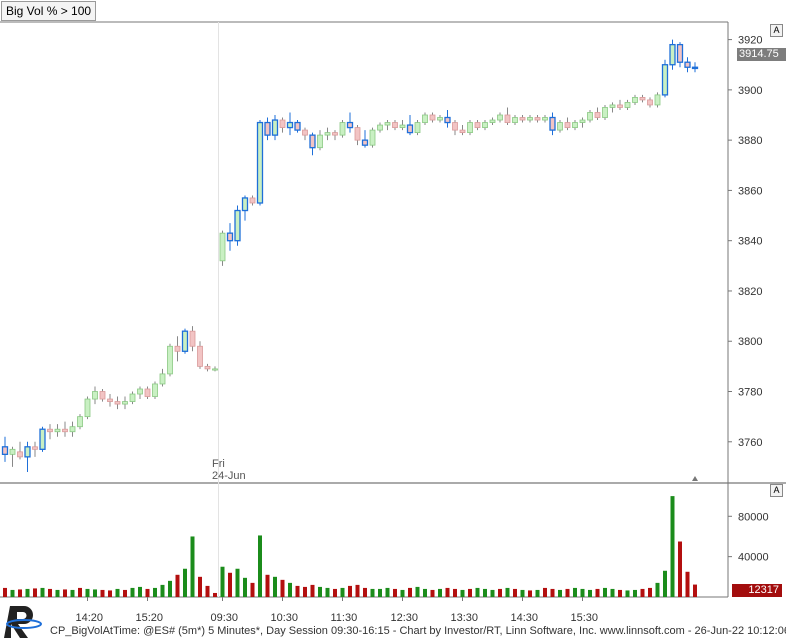  Describe the element at coordinates (465, 618) in the screenshot. I see `time-tick-label: 13:30` at that location.